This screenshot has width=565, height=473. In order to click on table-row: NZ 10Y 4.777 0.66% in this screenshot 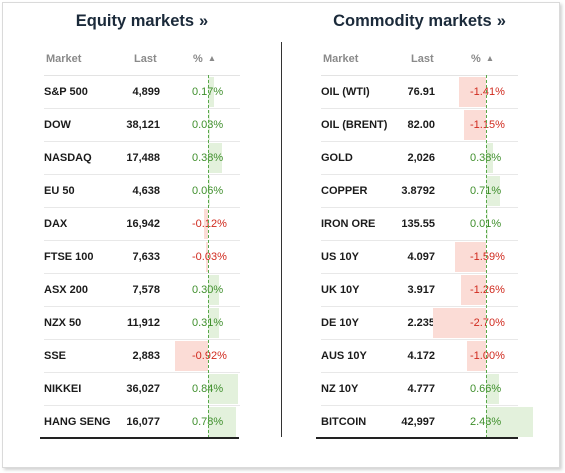, I will do `click(419, 388)`.